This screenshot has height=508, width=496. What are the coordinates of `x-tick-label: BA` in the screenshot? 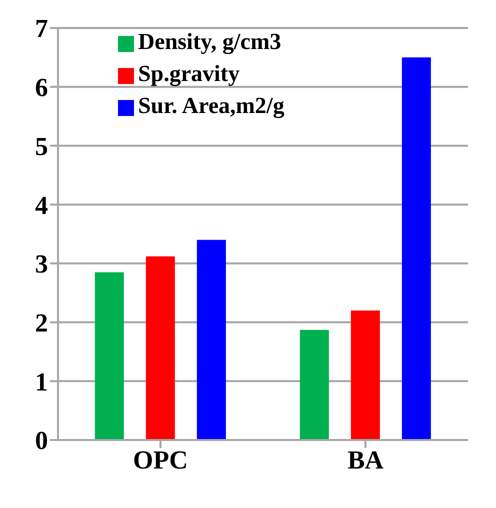 It's located at (365, 459).